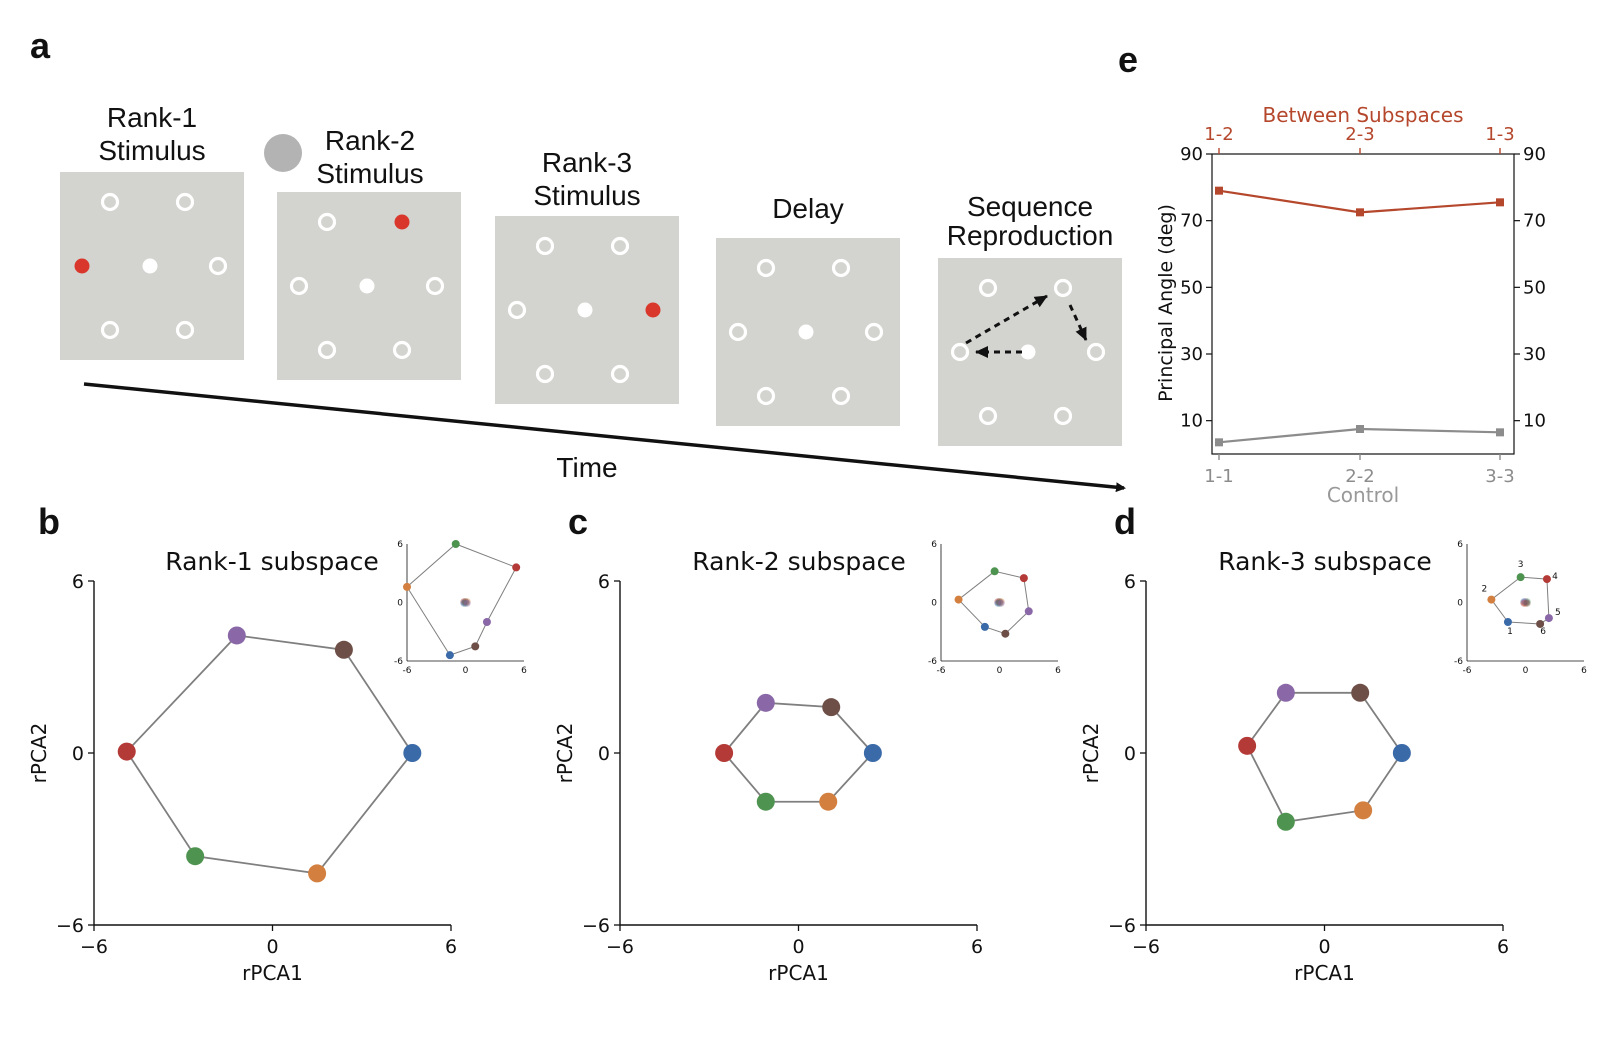 This screenshot has width=1624, height=1052. What do you see at coordinates (271, 561) in the screenshot?
I see `subspace-title: Rank-1 subspace` at bounding box center [271, 561].